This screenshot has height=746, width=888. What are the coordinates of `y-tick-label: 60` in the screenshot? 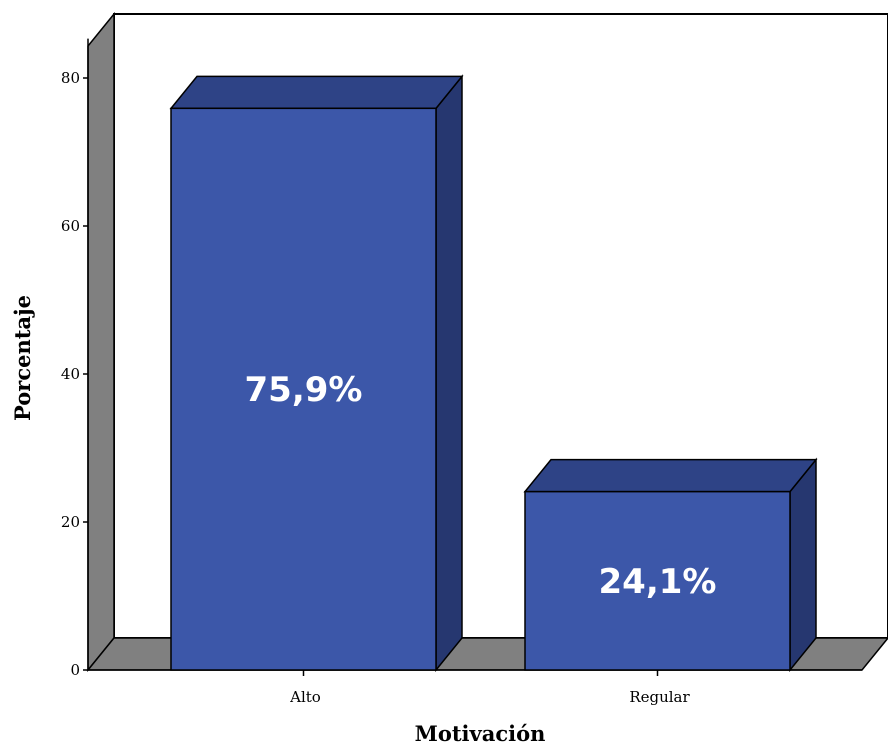 It's located at (70, 226).